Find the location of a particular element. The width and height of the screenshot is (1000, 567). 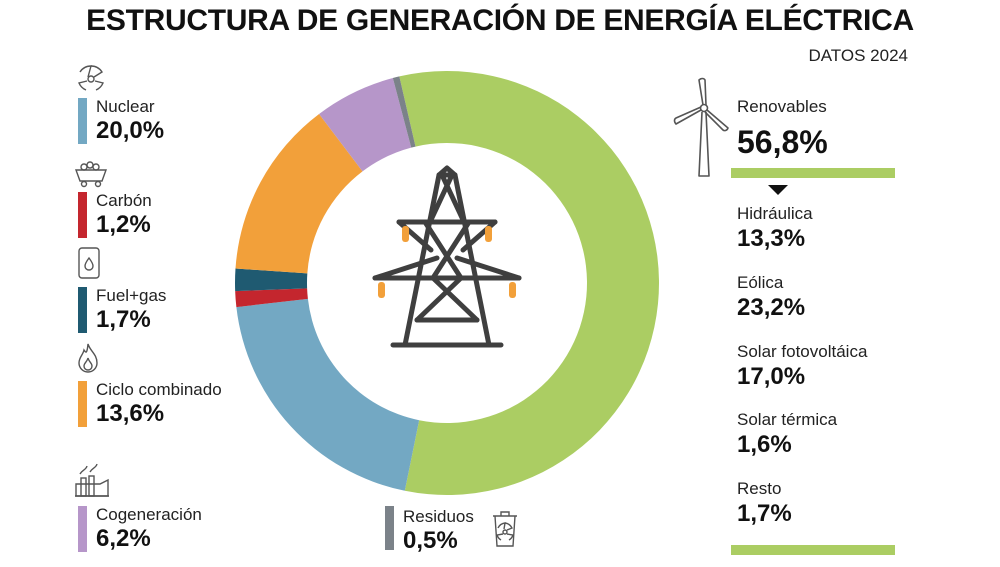

donut-slice-fuel-gas is located at coordinates (271, 280).